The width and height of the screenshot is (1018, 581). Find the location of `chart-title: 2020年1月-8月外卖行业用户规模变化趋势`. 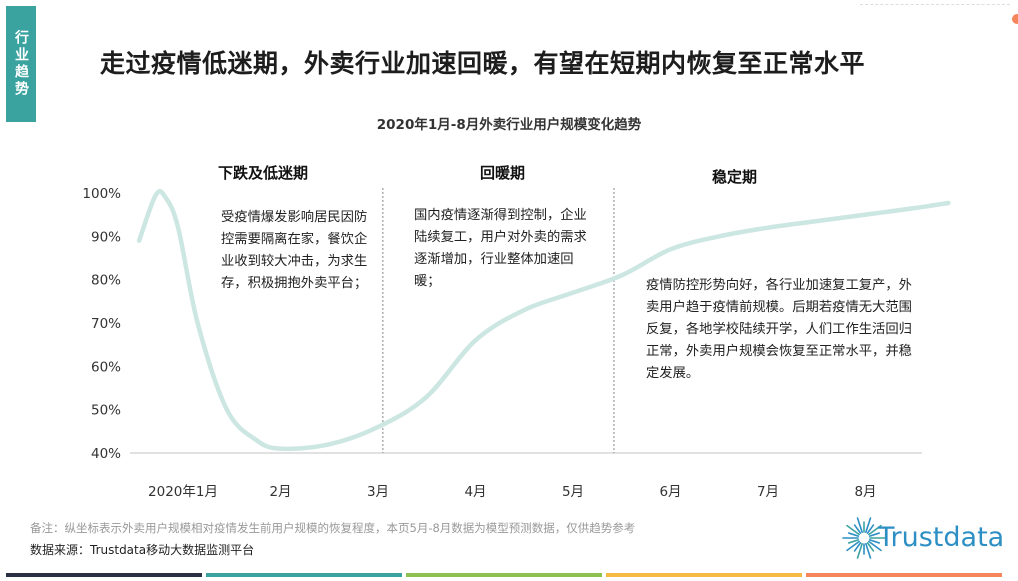

chart-title: 2020年1月-8月外卖行业用户规模变化趋势 is located at coordinates (509, 125).